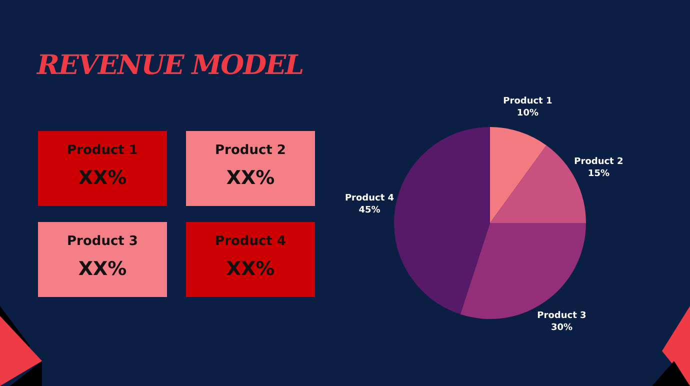 This screenshot has height=386, width=690. What do you see at coordinates (561, 328) in the screenshot?
I see `data-label: 30%` at bounding box center [561, 328].